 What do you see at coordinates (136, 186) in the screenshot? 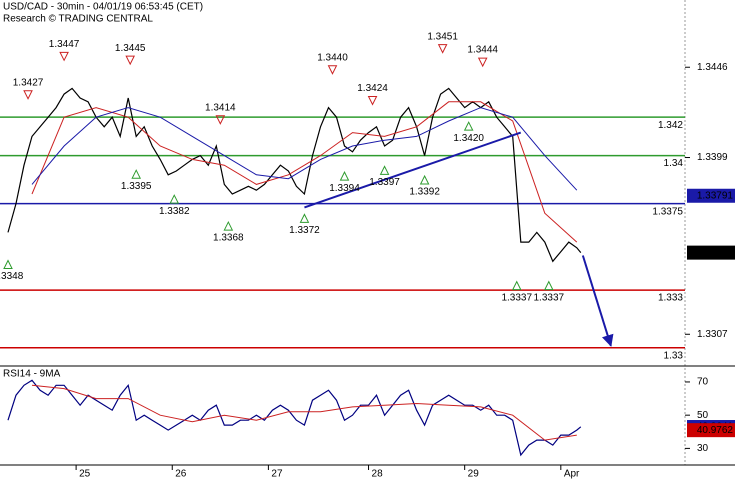
I see `low-label: 1.3395` at bounding box center [136, 186].